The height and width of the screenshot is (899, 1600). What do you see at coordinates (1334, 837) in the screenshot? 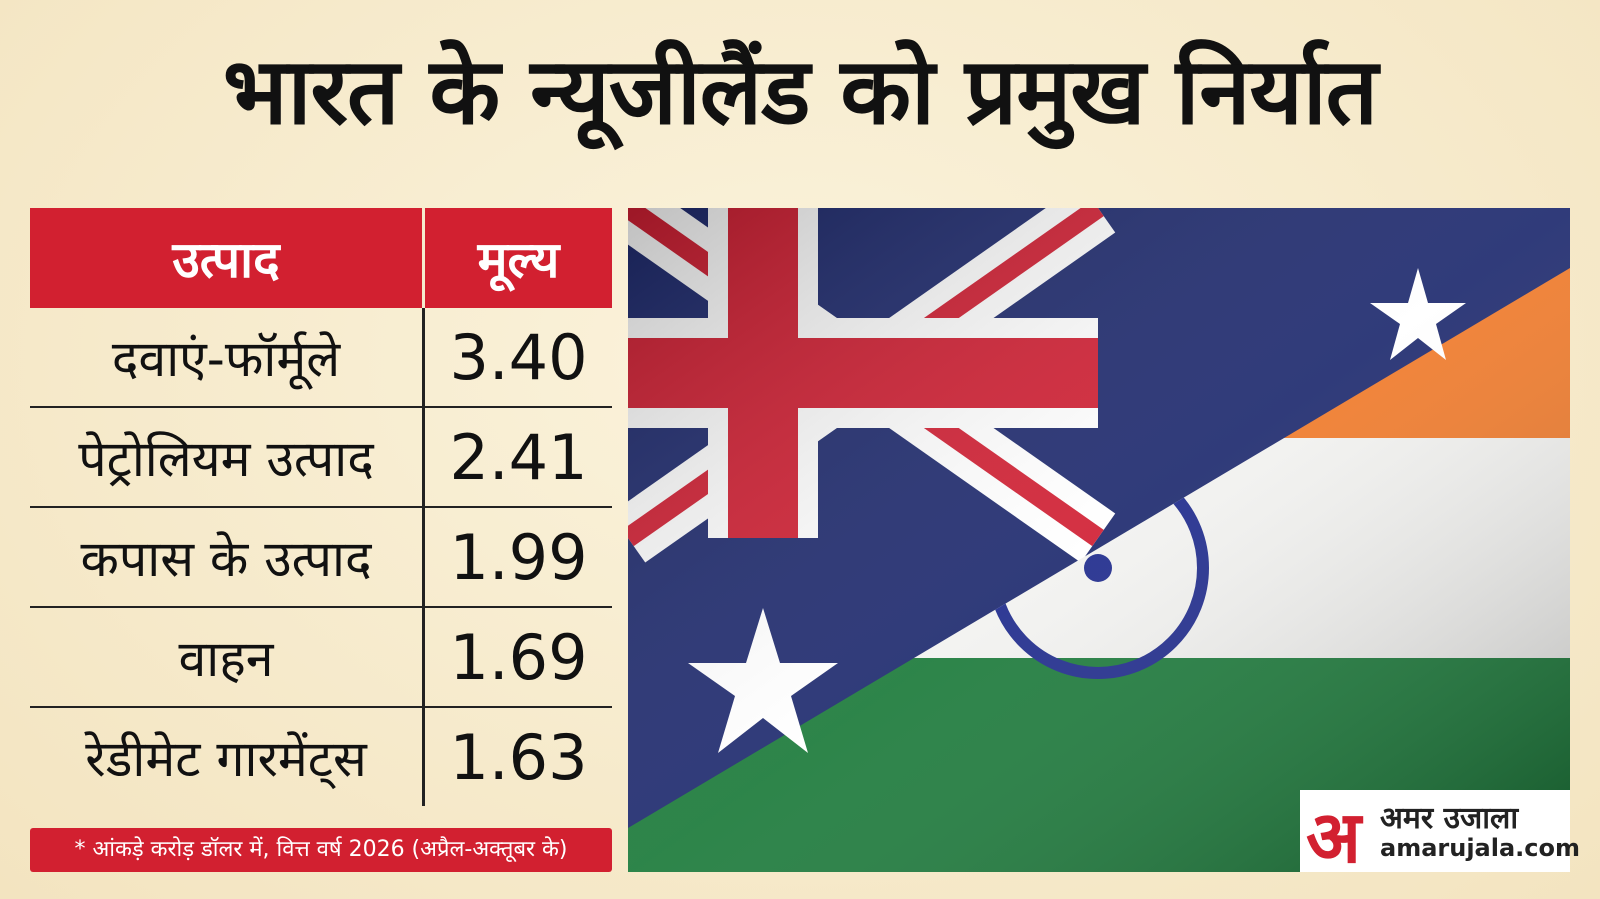
I see `logo-mark: अ` at bounding box center [1334, 837].